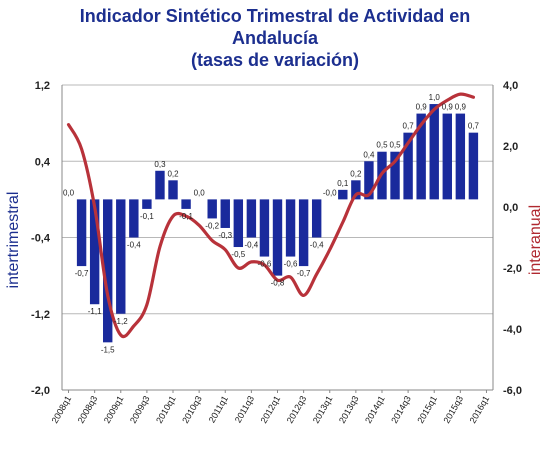  What do you see at coordinates (40, 391) in the screenshot?
I see `y-left-tick-label: -2,0` at bounding box center [40, 391].